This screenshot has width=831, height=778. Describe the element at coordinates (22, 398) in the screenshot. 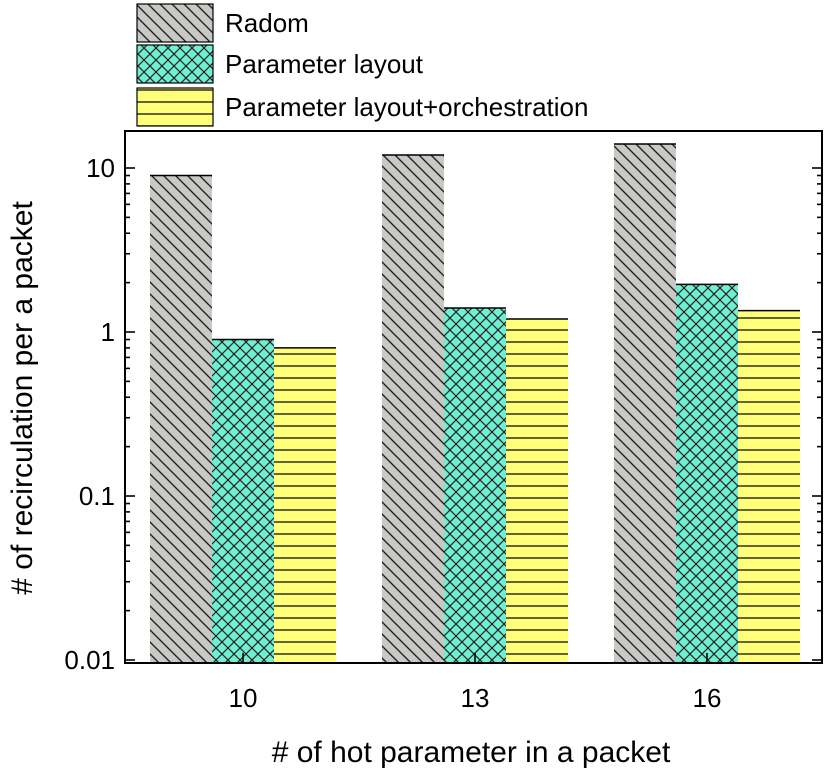

I see `y-axis-title: # of recirculation per a packet` at that location.